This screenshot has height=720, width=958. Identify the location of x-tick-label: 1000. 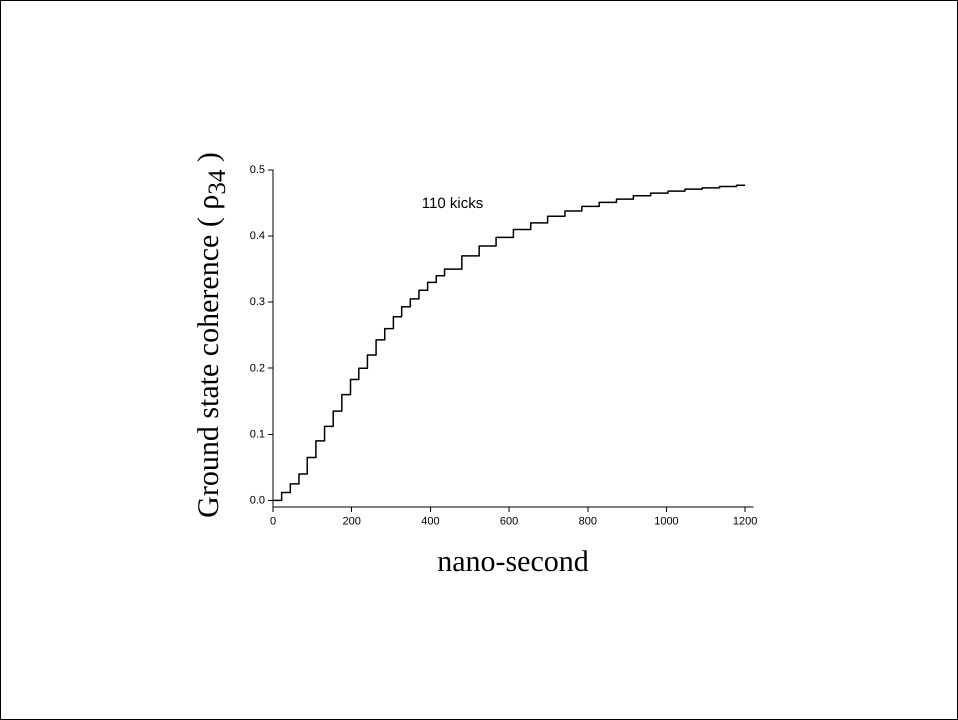
(666, 522).